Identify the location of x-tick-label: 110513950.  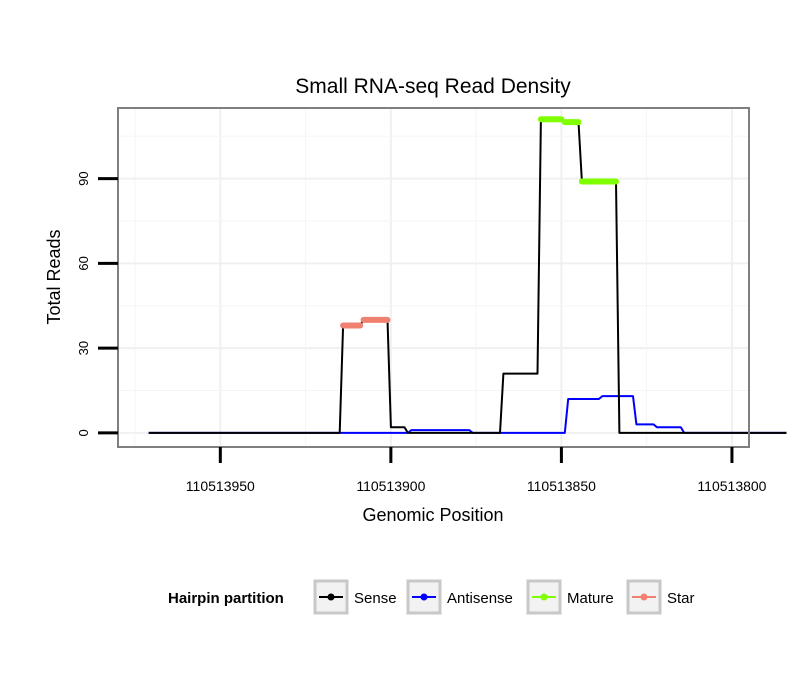
(220, 486).